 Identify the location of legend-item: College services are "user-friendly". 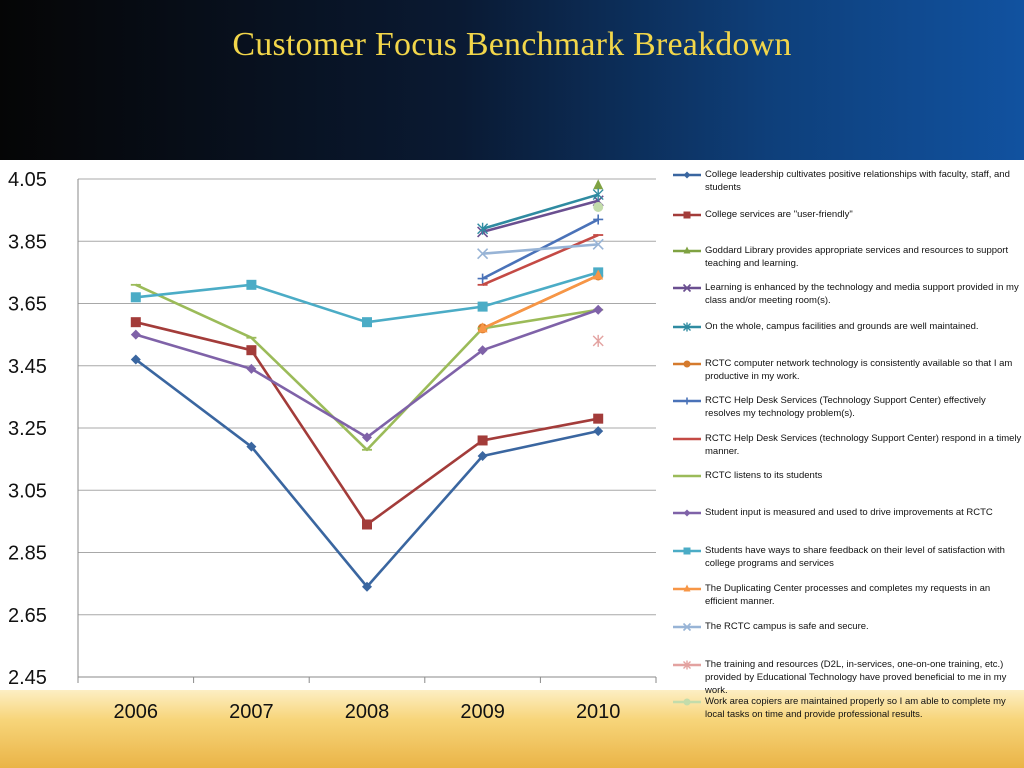
(847, 215).